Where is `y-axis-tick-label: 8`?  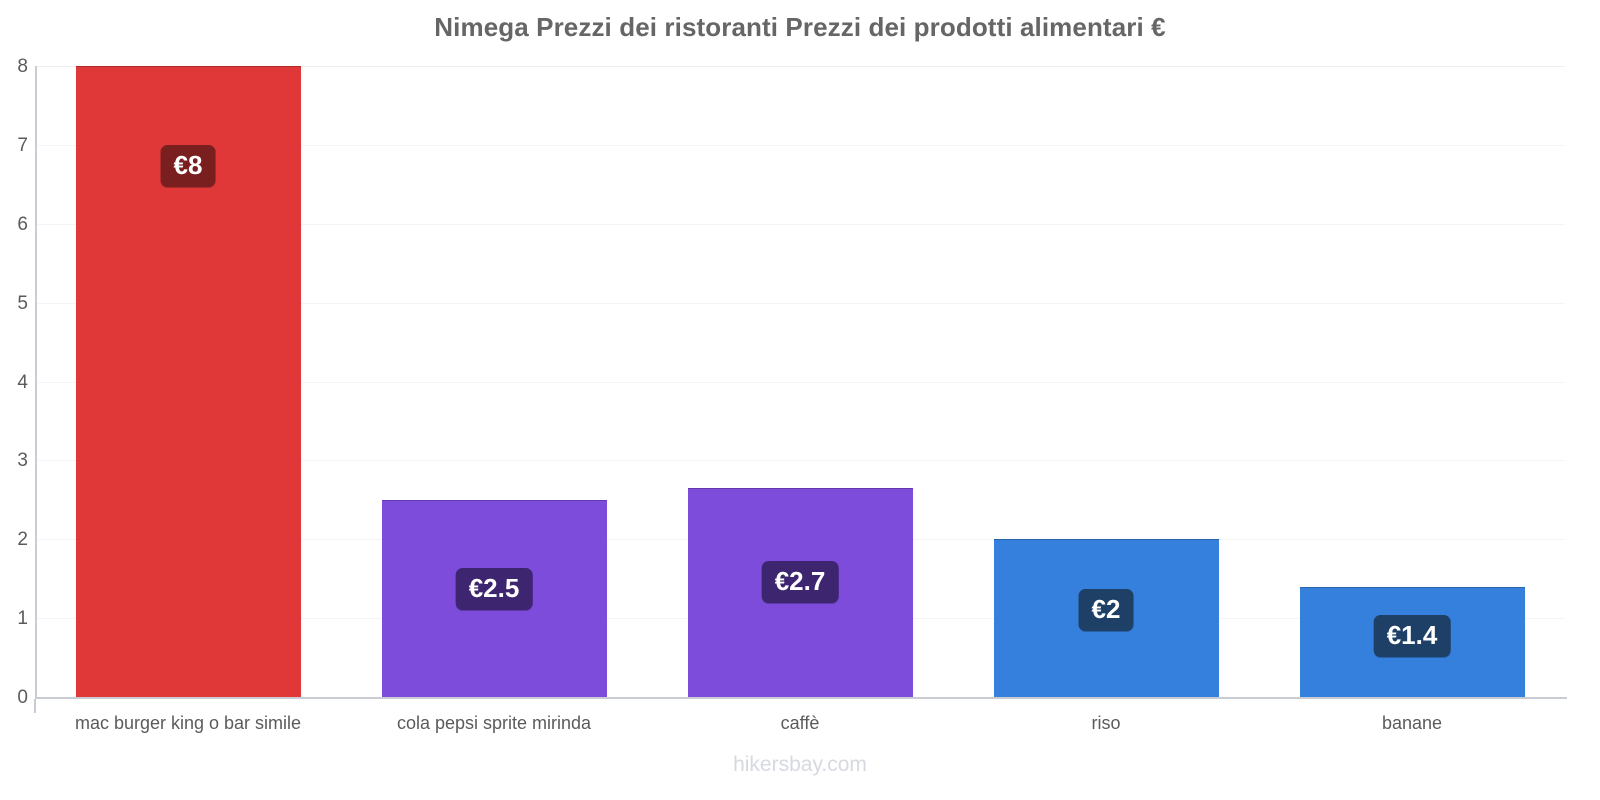 y-axis-tick-label: 8 is located at coordinates (22, 66).